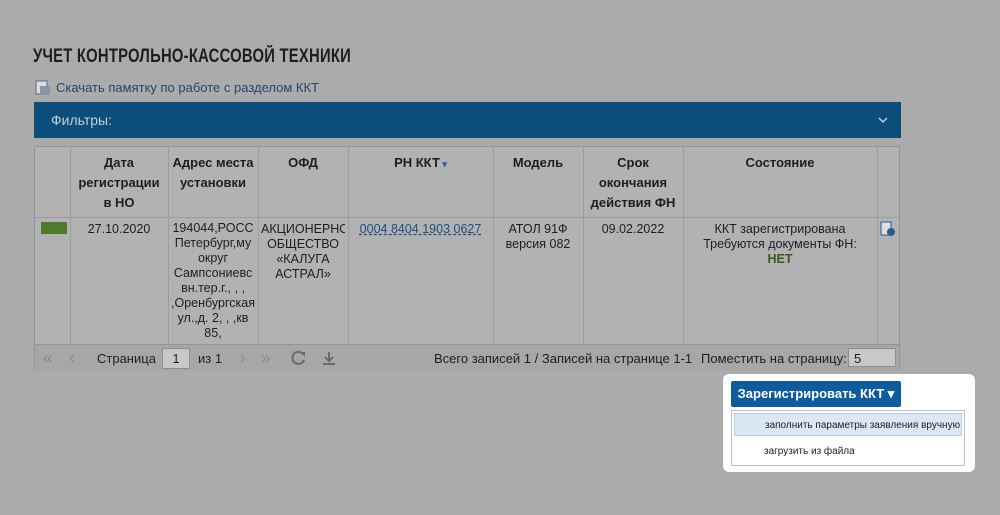 This screenshot has height=515, width=1000. Describe the element at coordinates (176, 358) in the screenshot. I see `page-input: 1` at that location.